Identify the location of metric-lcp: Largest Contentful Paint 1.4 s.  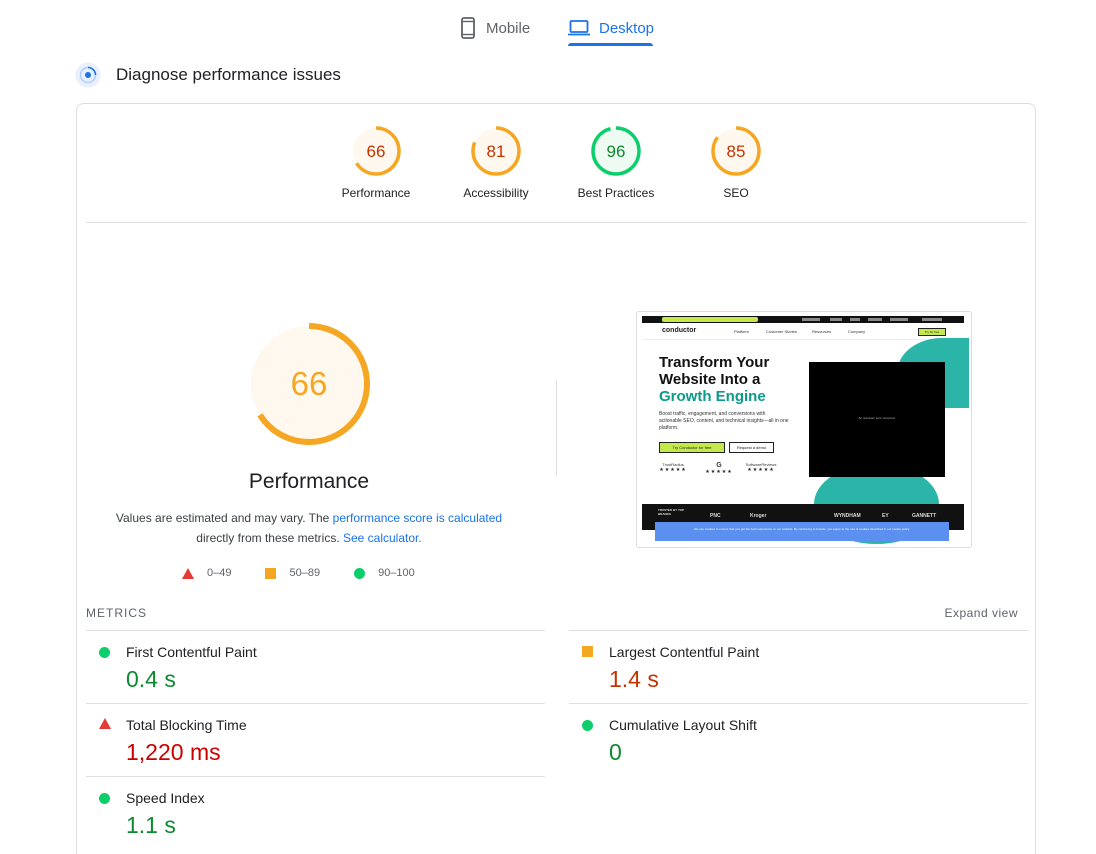
(798, 666).